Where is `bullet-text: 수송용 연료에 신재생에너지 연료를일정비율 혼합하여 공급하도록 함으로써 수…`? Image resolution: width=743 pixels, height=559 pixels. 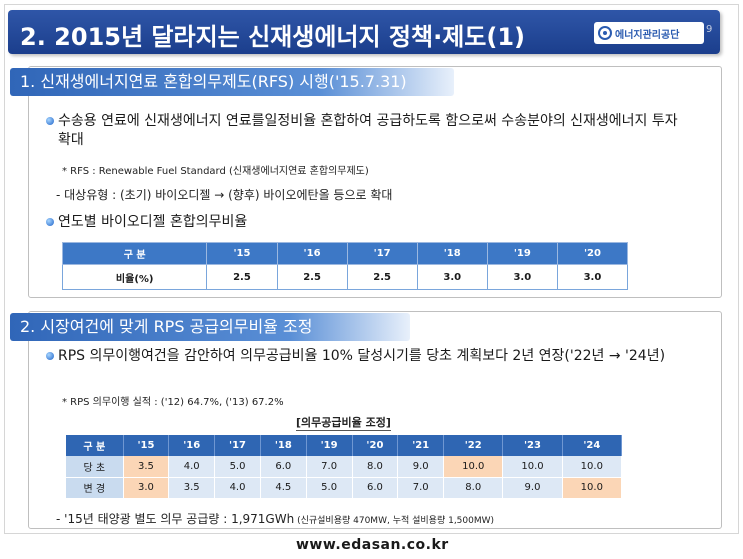 bullet-text: 수송용 연료에 신재생에너지 연료를일정비율 혼합하여 공급하도록 함으로써 수… is located at coordinates (368, 130).